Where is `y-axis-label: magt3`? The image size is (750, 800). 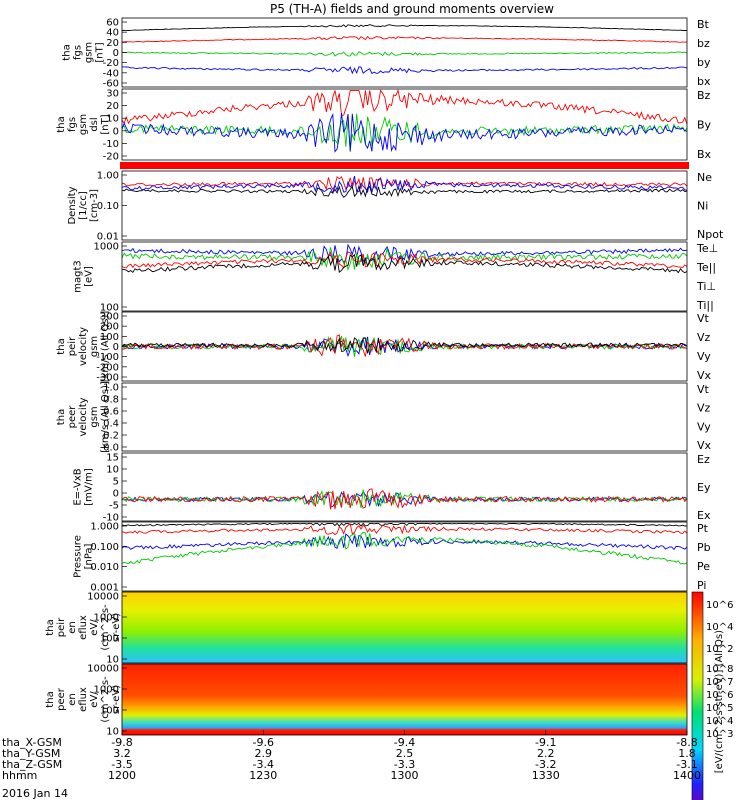 y-axis-label: magt3 is located at coordinates (78, 276).